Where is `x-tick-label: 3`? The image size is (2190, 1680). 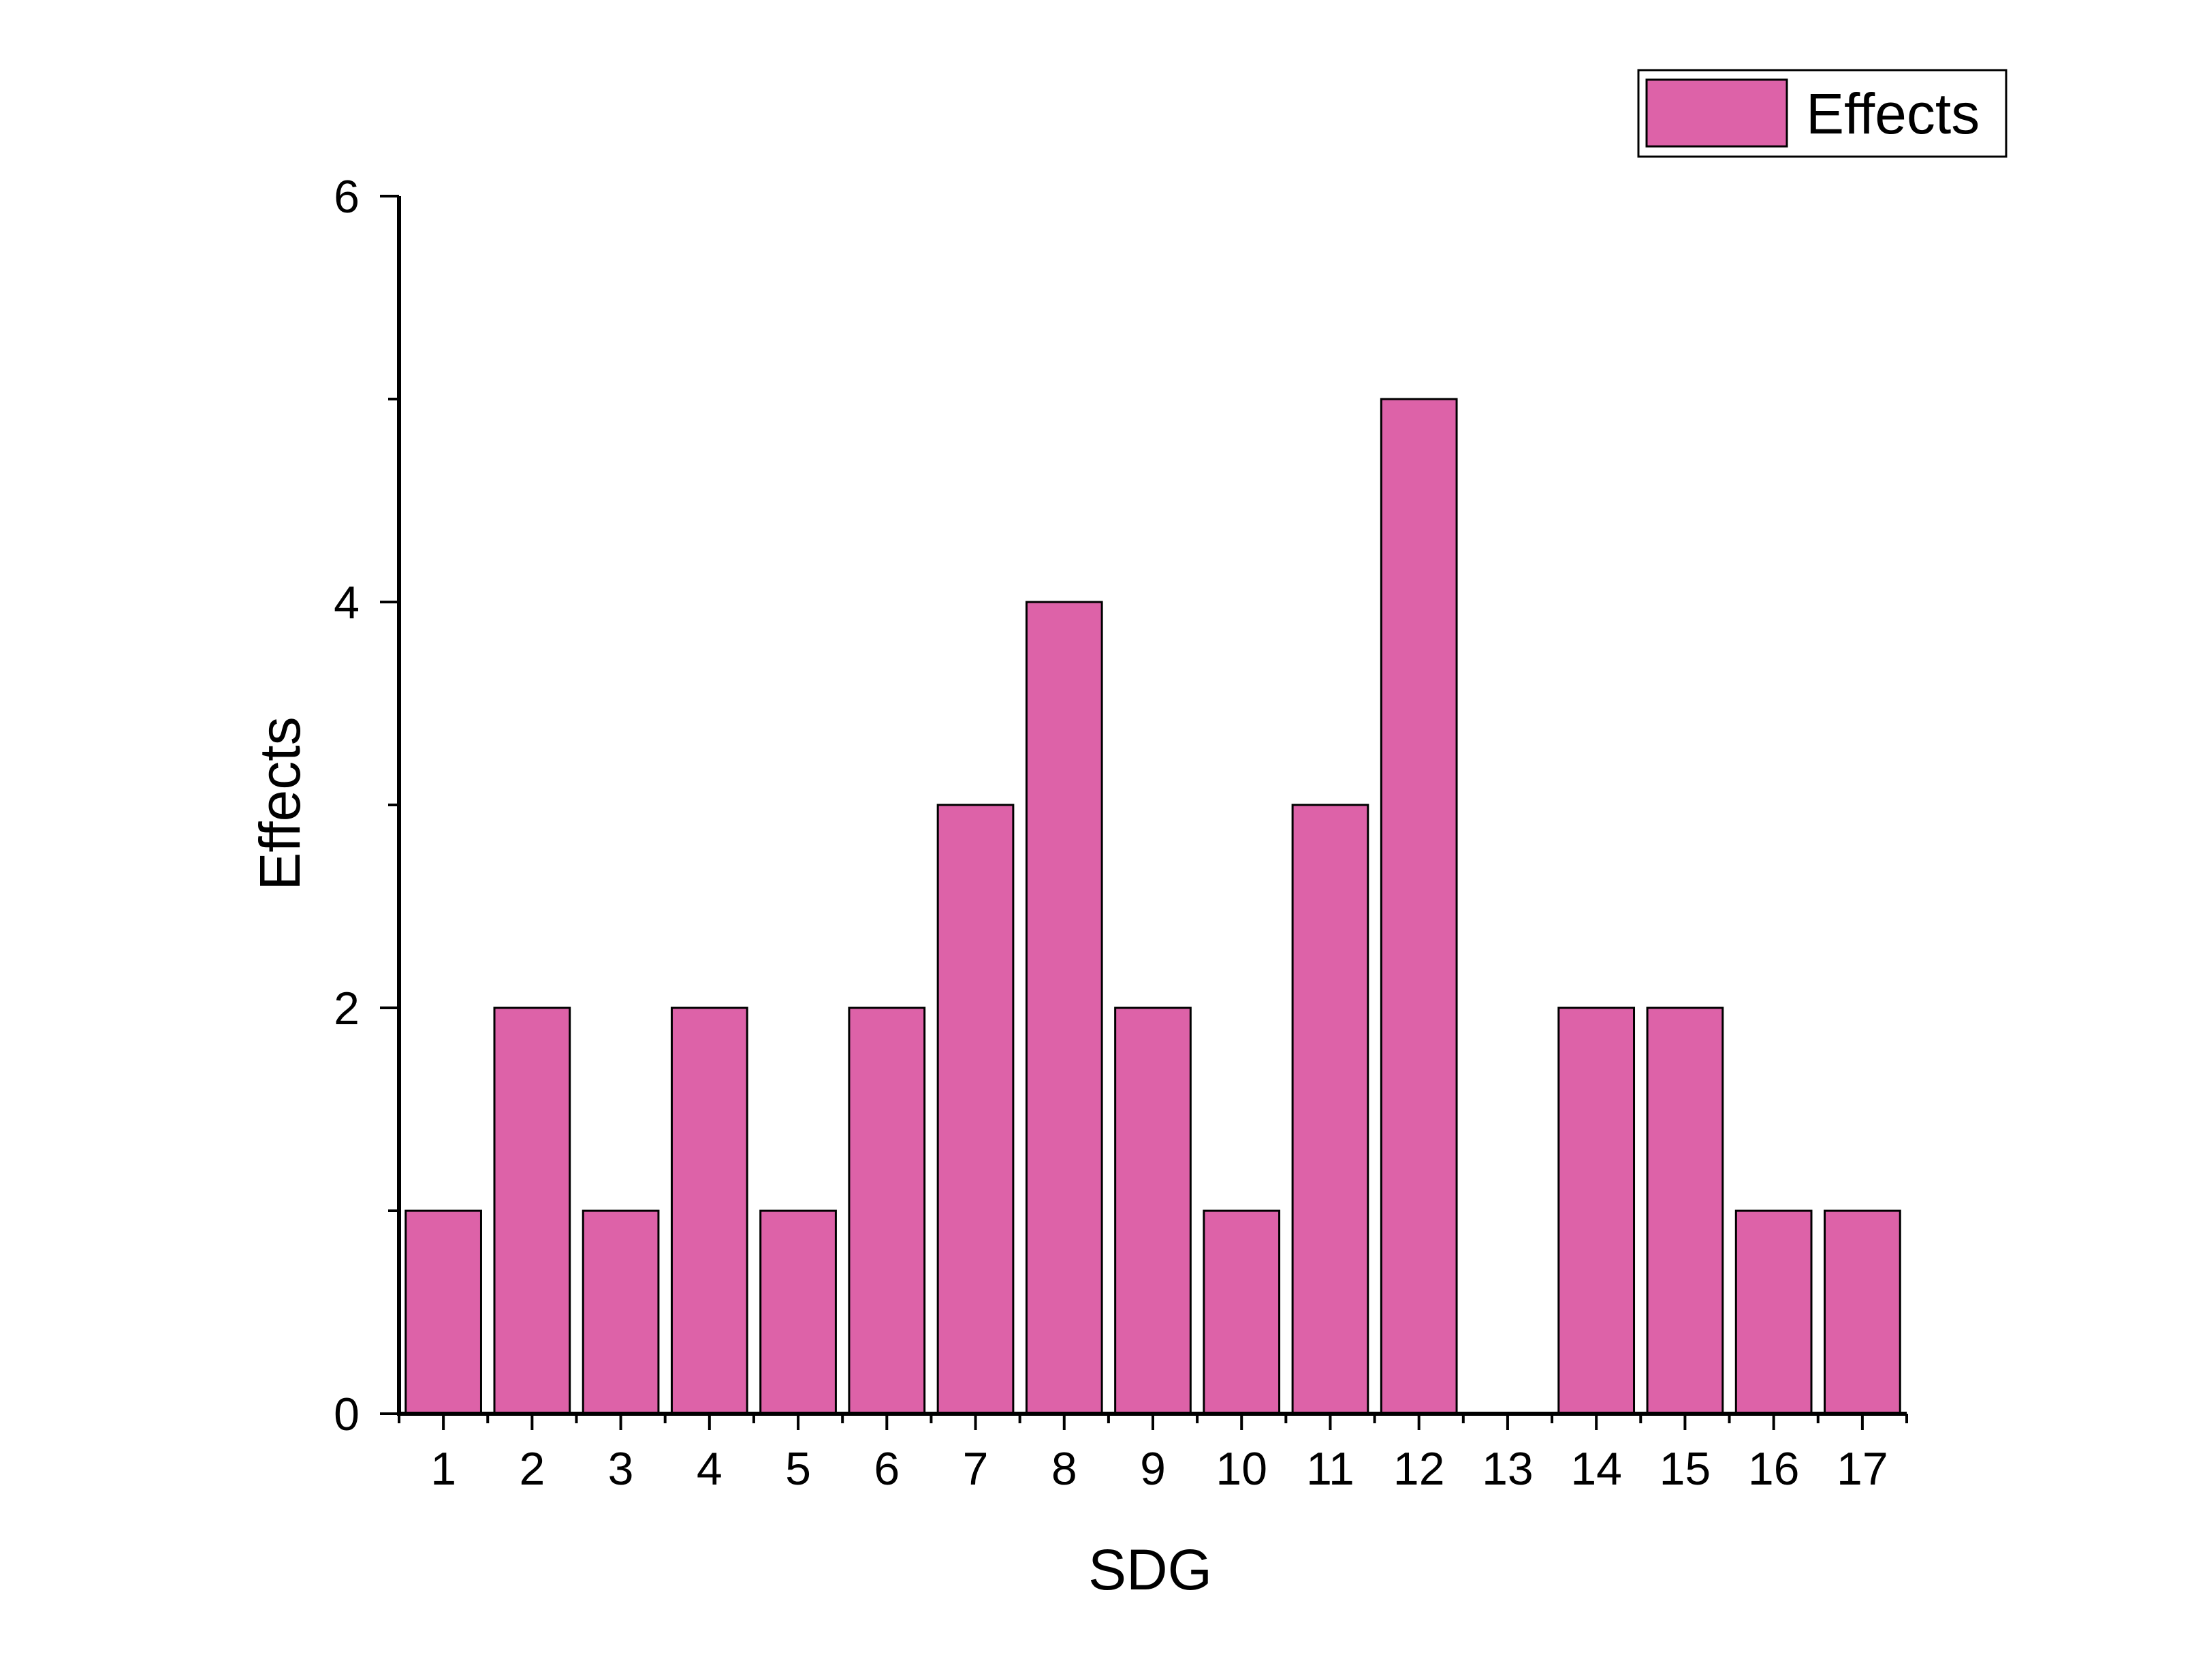 x-tick-label: 3 is located at coordinates (621, 1469).